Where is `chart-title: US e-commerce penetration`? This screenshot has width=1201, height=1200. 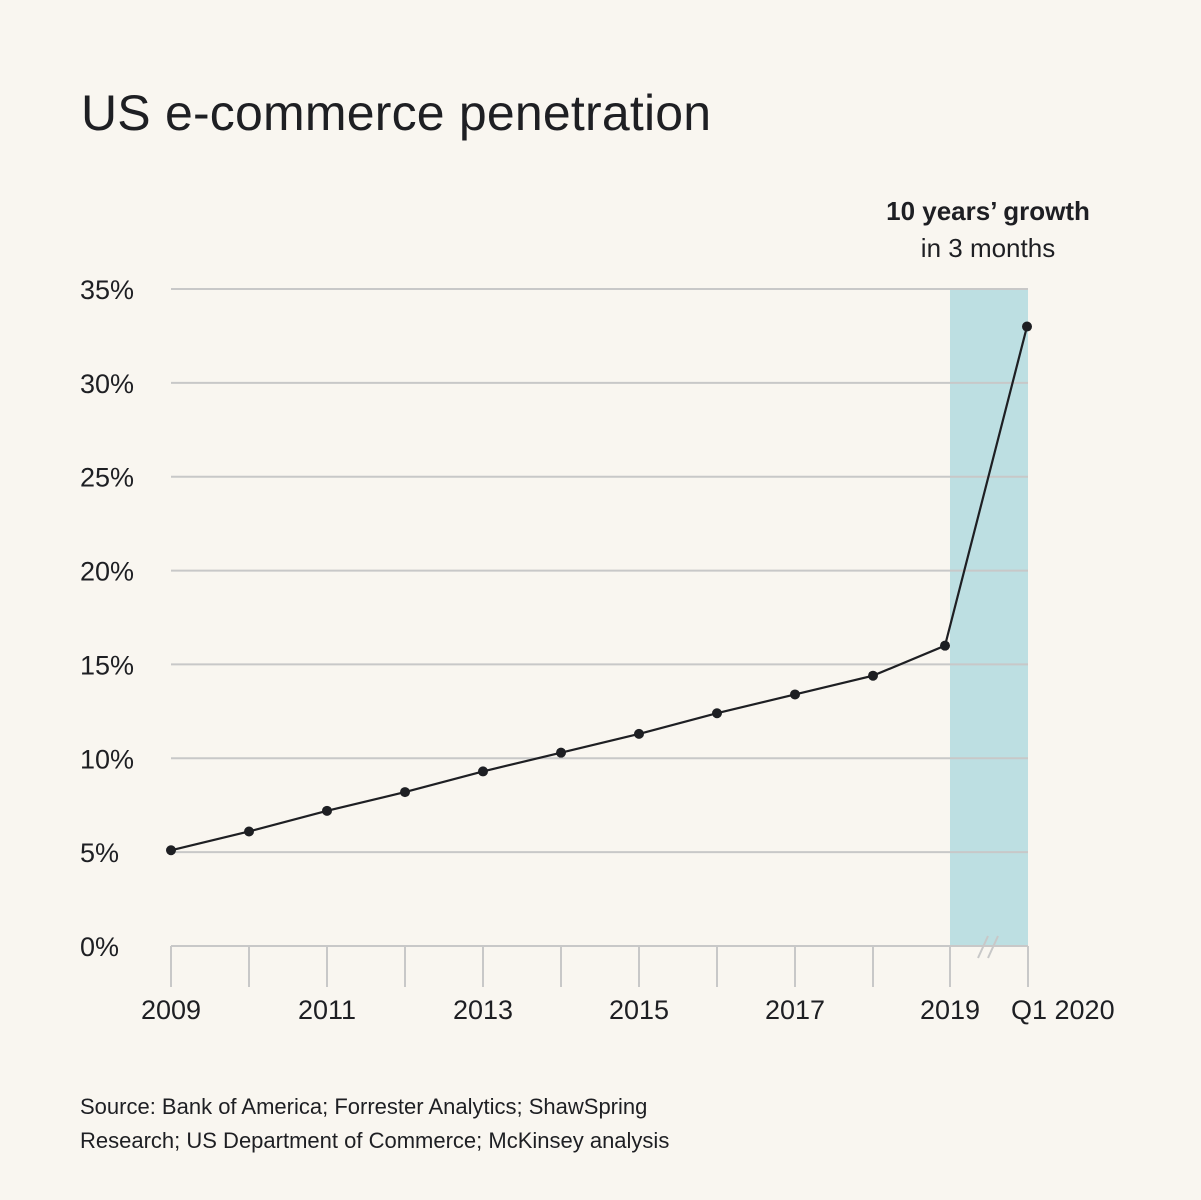 chart-title: US e-commerce penetration is located at coordinates (396, 113).